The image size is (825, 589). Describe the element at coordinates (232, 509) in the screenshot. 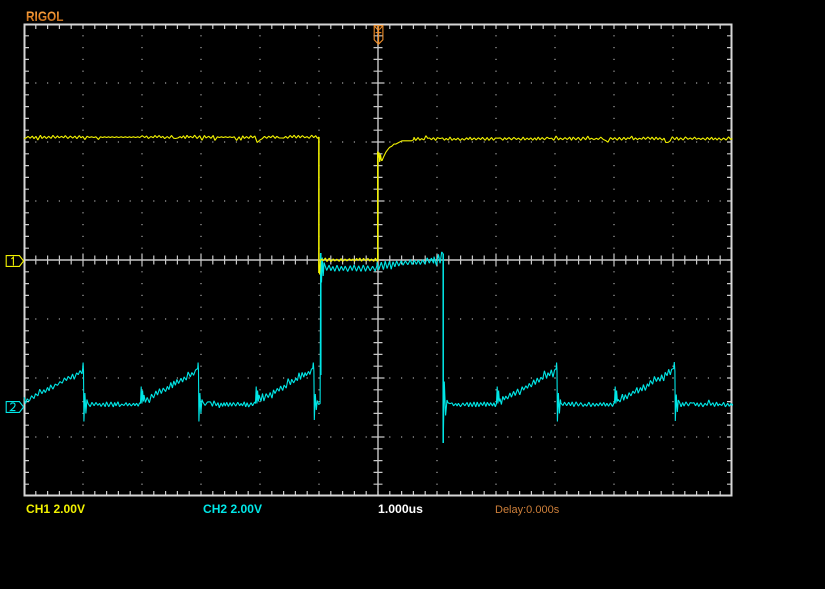

I see `svg-text: CH2 2.00V` at that location.